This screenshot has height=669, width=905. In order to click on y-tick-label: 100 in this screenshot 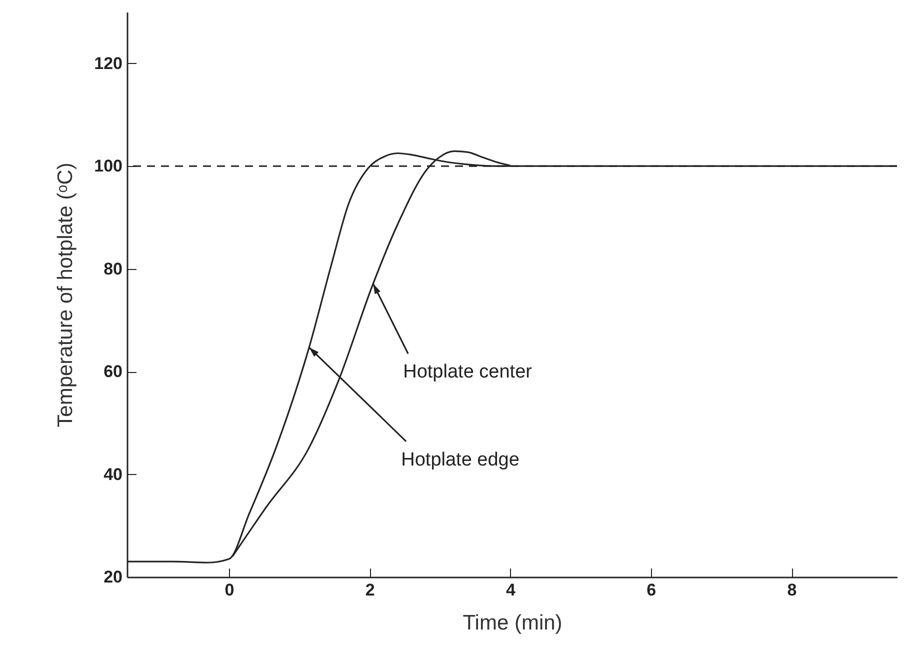, I will do `click(108, 166)`.